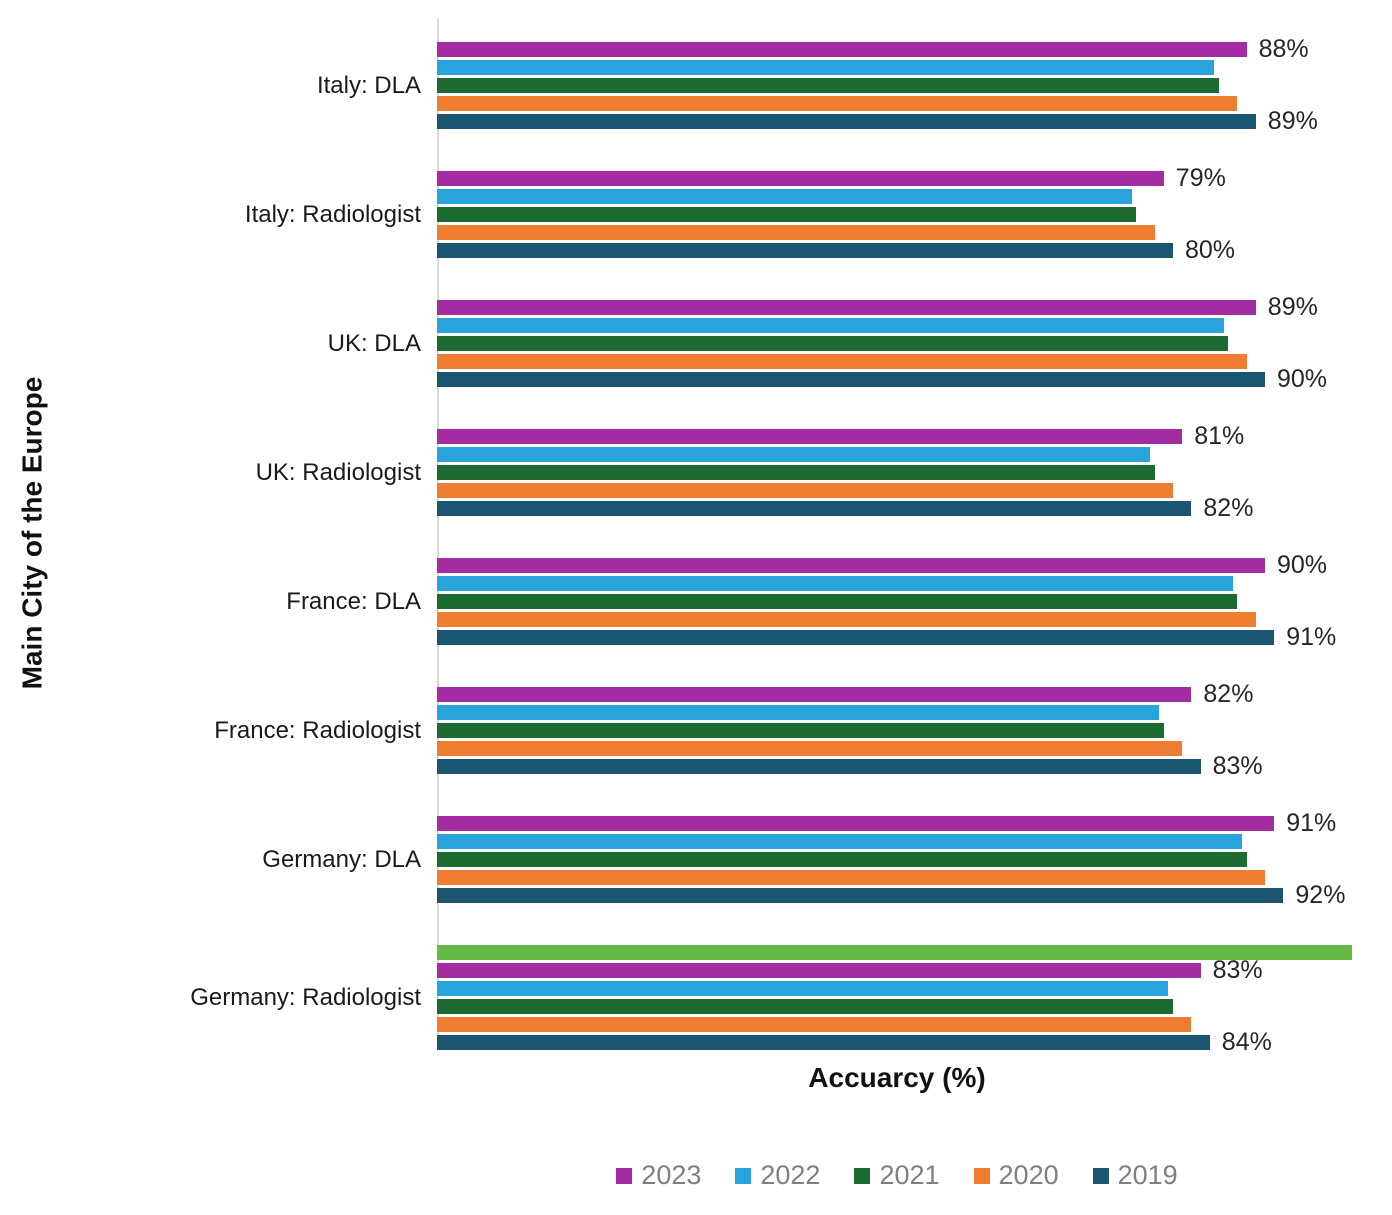 This screenshot has width=1392, height=1215. I want to click on bar-stack: 82% 83%, so click(914, 730).